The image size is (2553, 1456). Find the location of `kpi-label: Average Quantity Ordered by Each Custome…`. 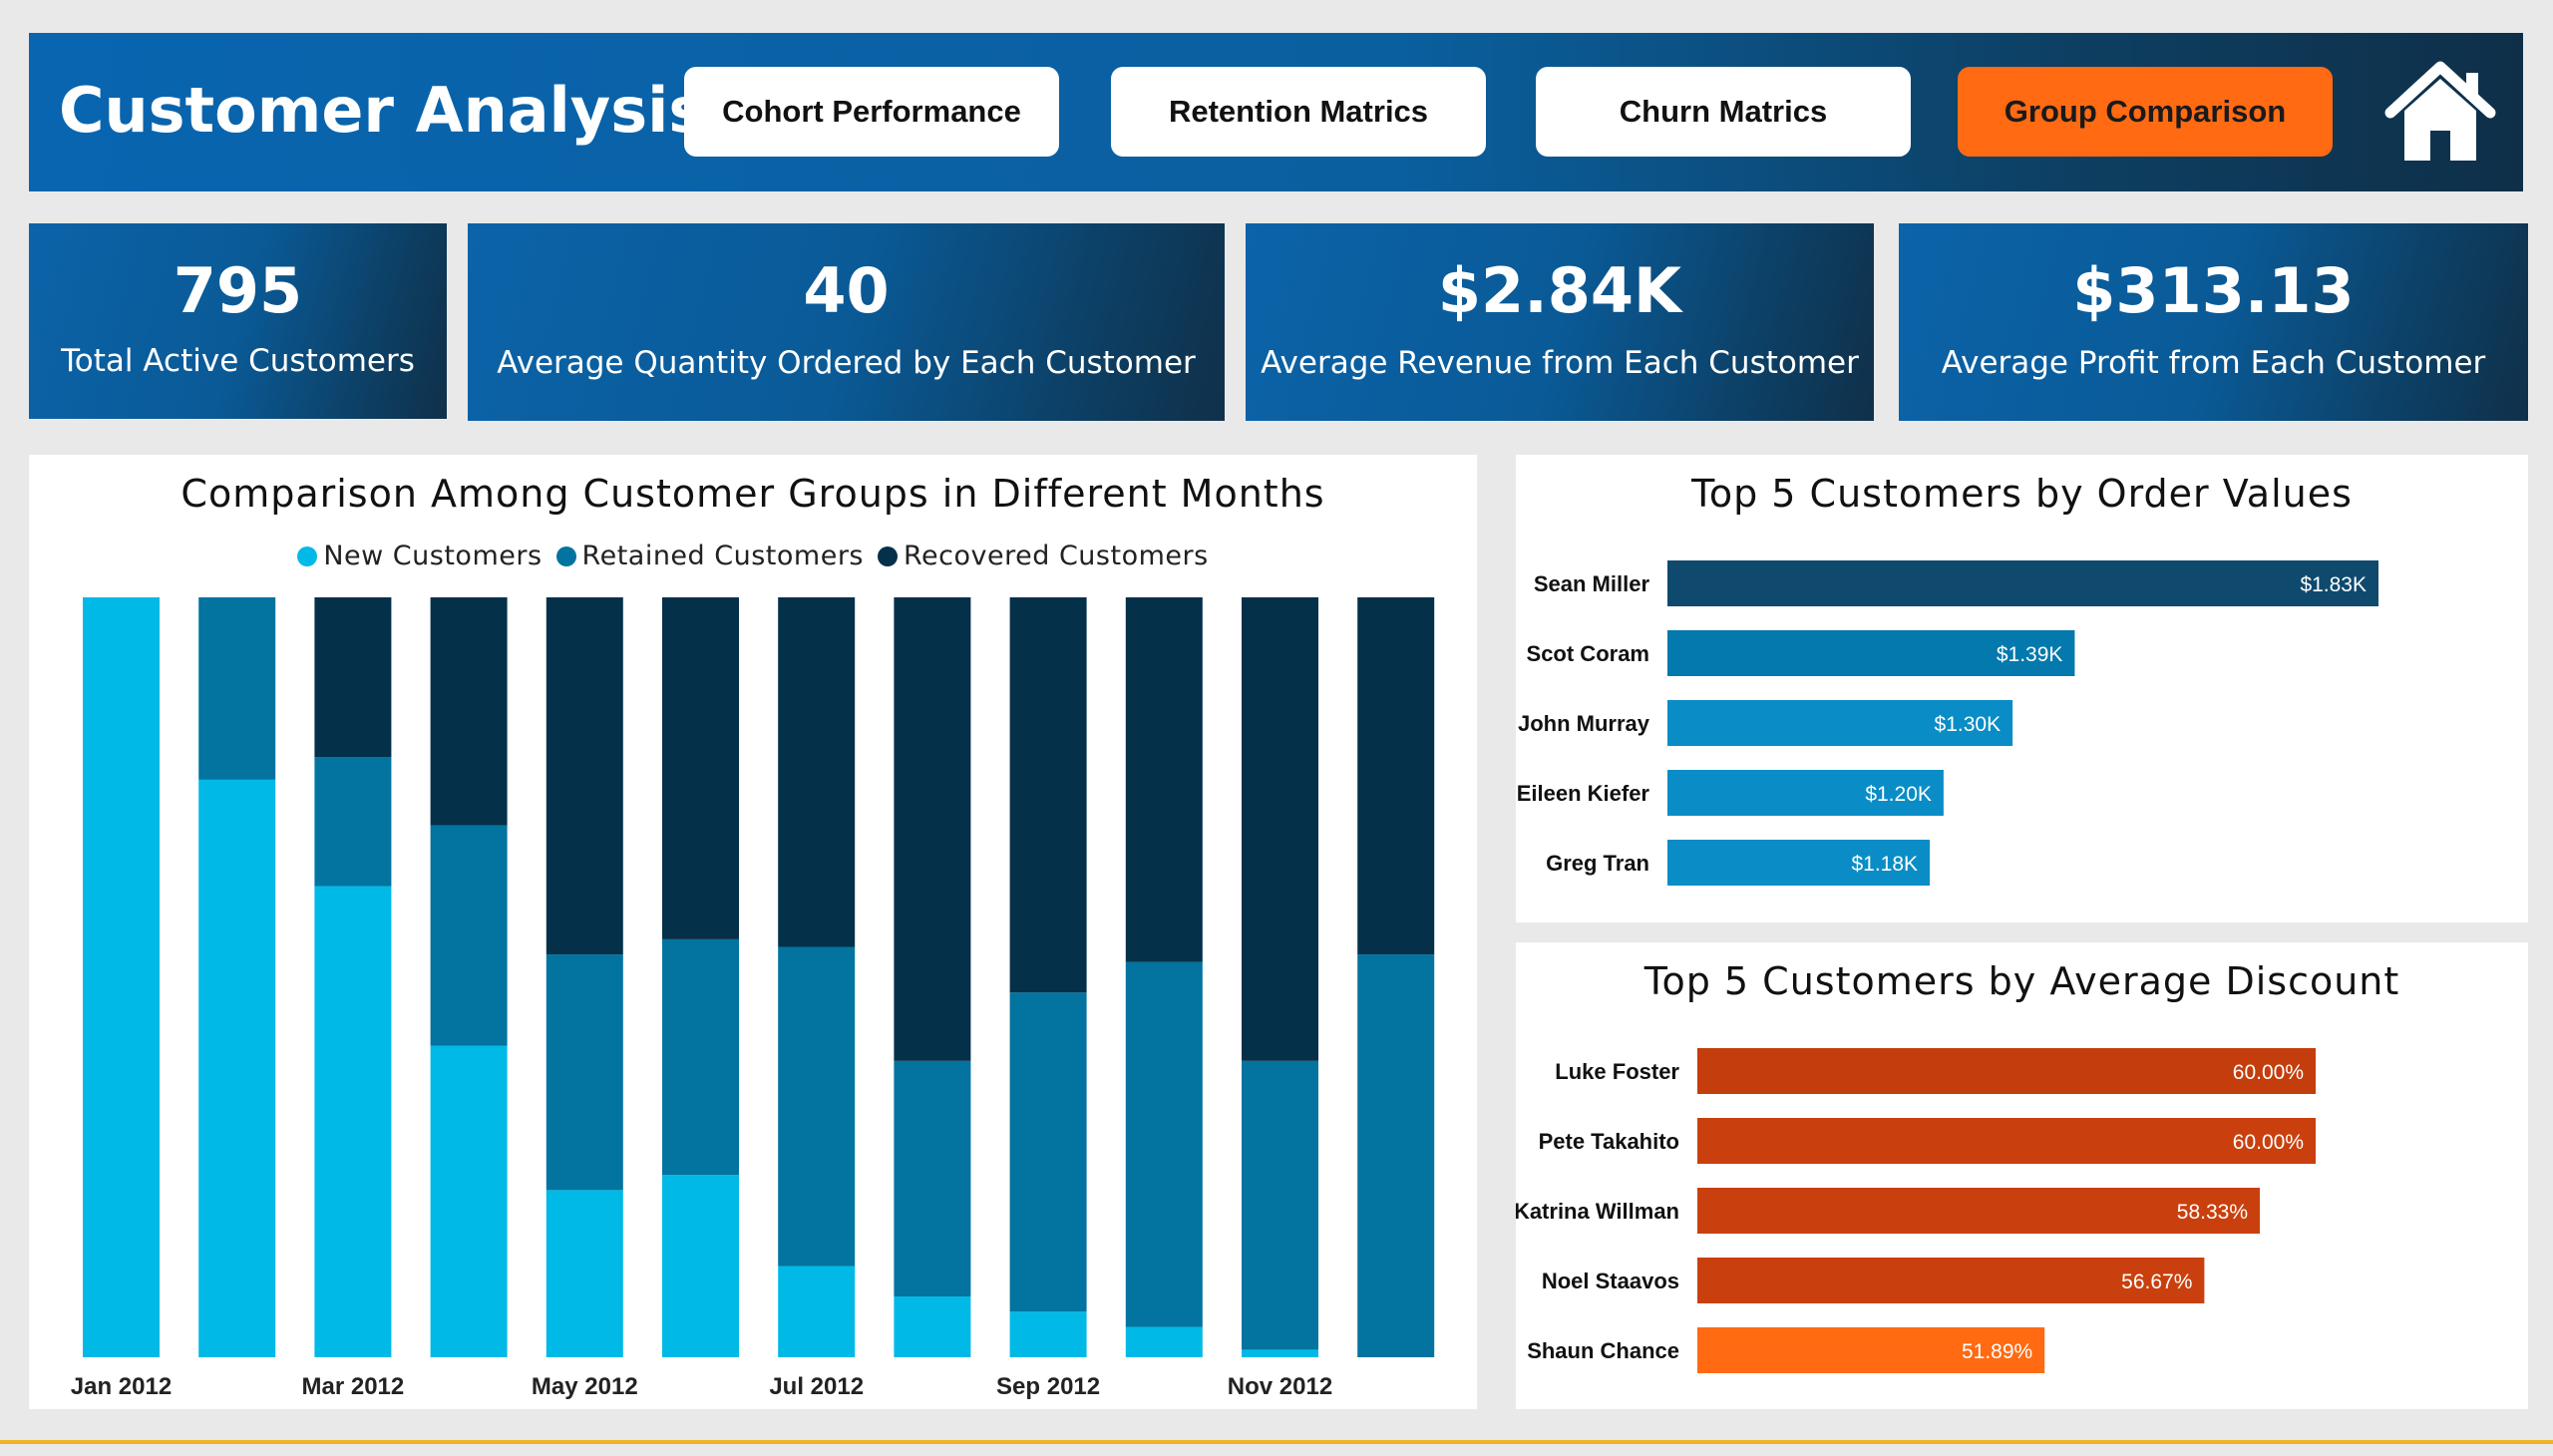

kpi-label: Average Quantity Ordered by Each Custome… is located at coordinates (846, 363).